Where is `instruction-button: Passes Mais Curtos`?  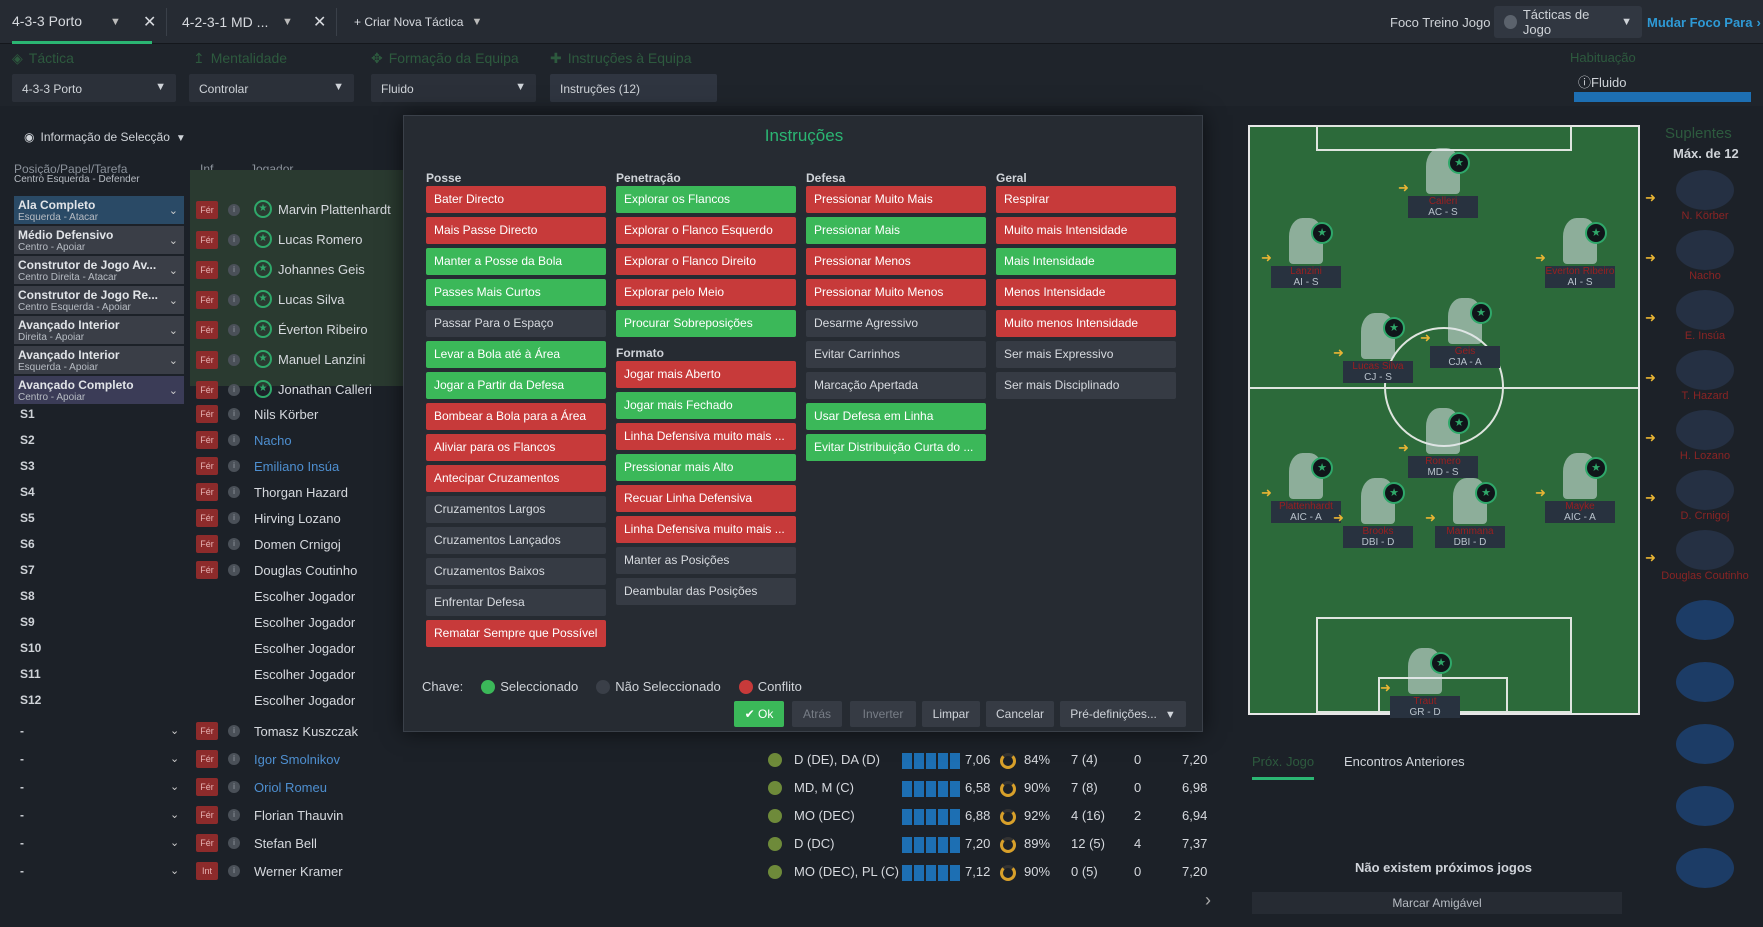 instruction-button: Passes Mais Curtos is located at coordinates (516, 292).